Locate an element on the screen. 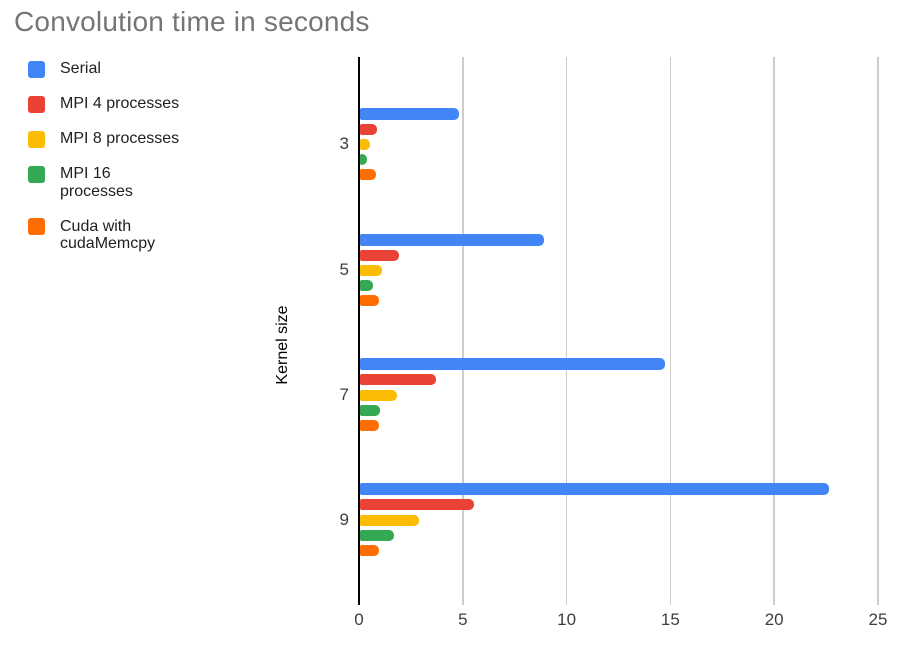 This screenshot has width=912, height=646. x-tick-label: 5 is located at coordinates (463, 619).